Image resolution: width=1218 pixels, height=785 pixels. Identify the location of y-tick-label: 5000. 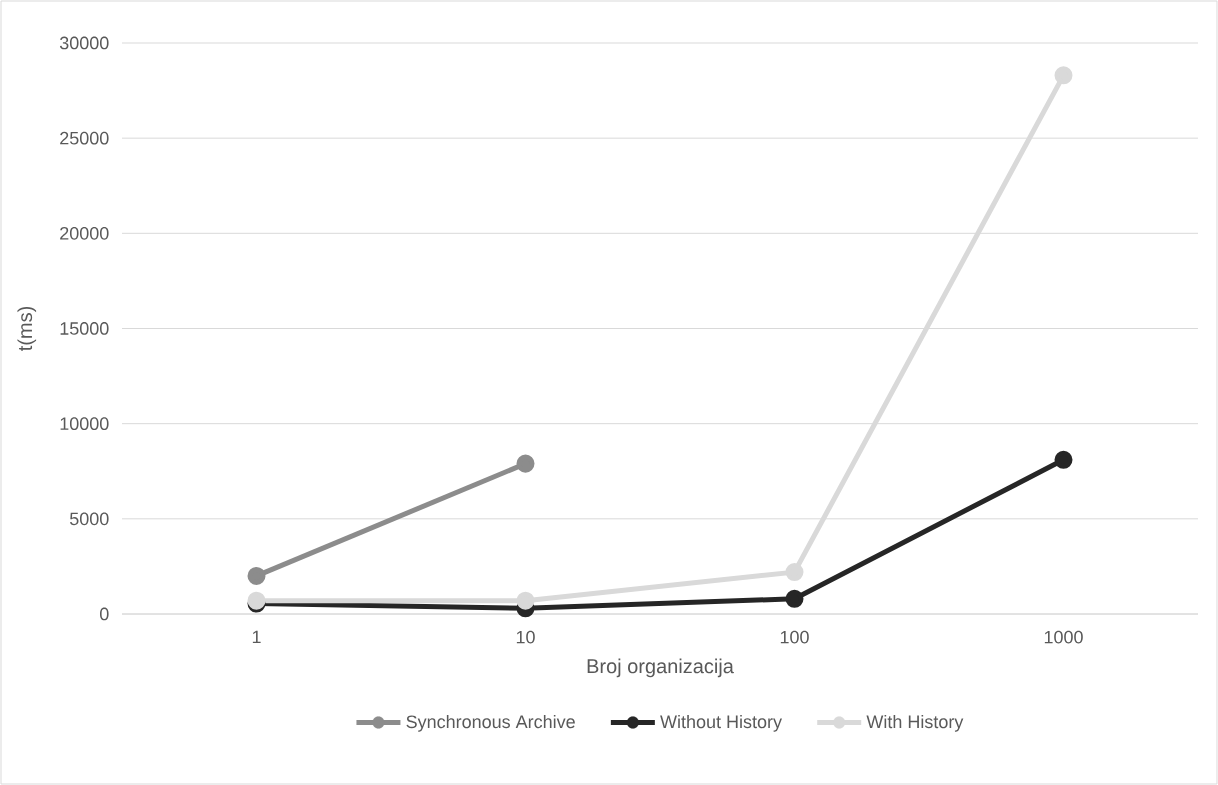
(89, 519).